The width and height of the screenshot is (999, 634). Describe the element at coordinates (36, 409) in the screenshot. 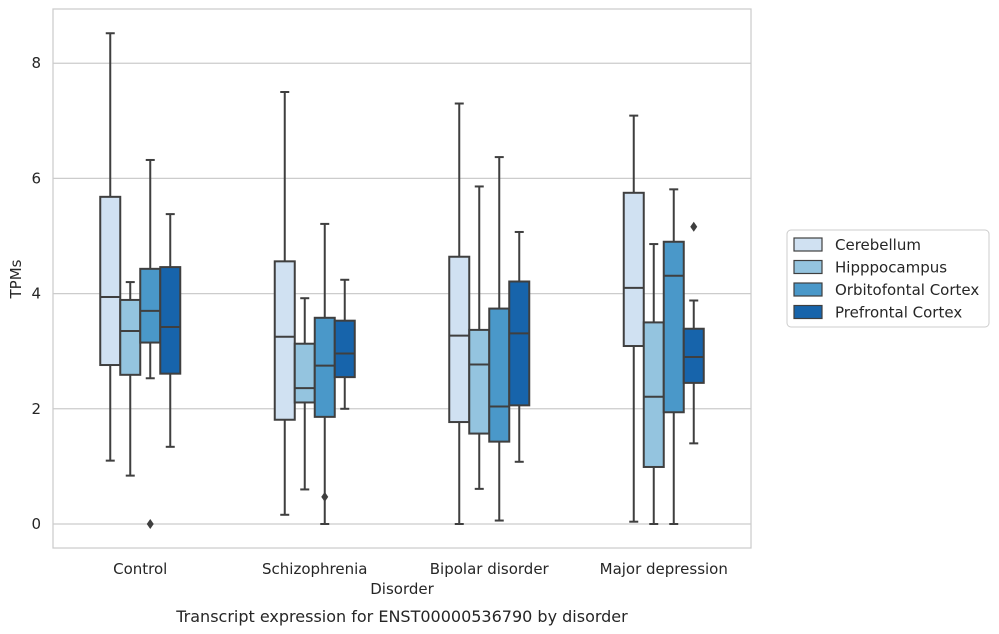

I see `y-tick-label: 2` at that location.